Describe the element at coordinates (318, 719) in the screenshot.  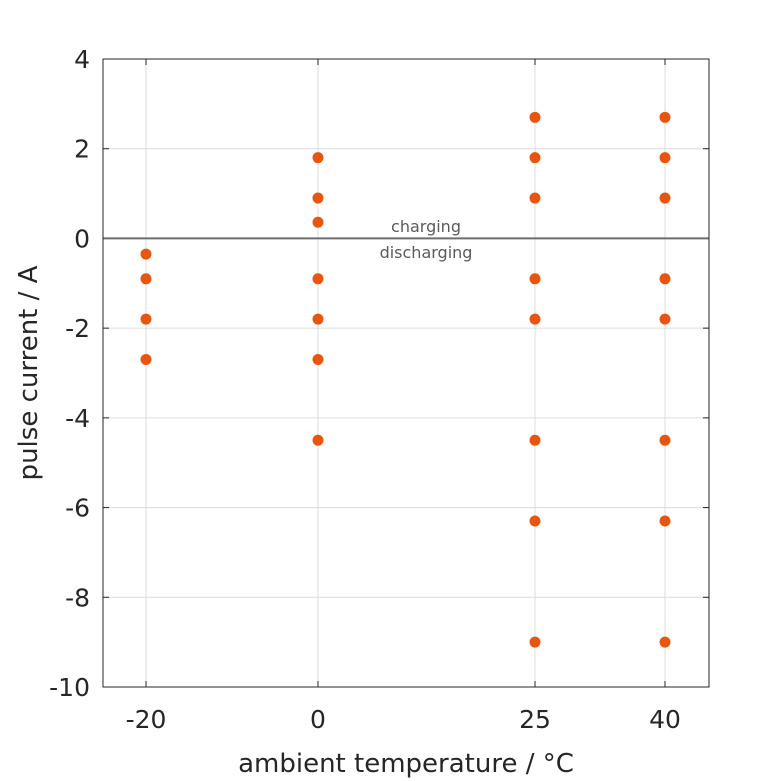
I see `x-tick-label: 0` at that location.